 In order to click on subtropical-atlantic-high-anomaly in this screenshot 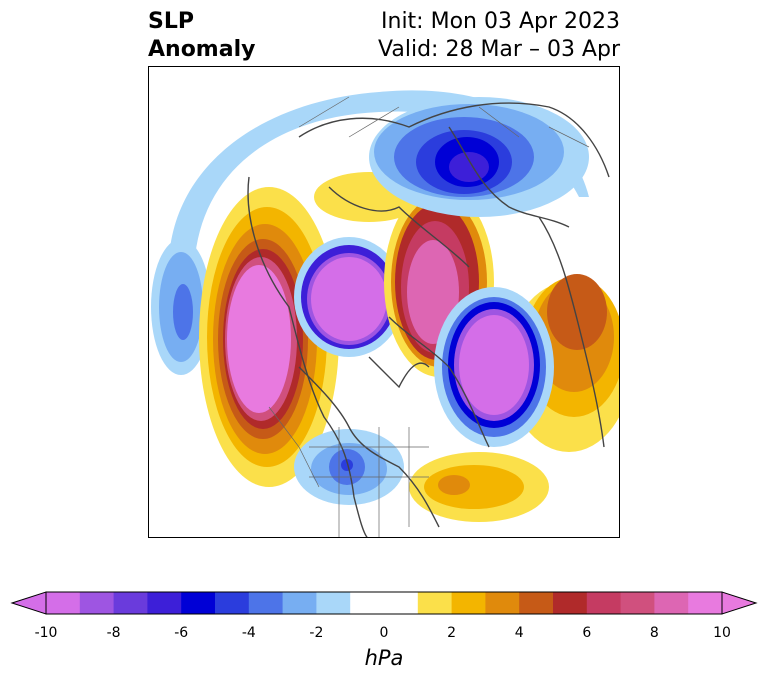, I will do `click(479, 487)`.